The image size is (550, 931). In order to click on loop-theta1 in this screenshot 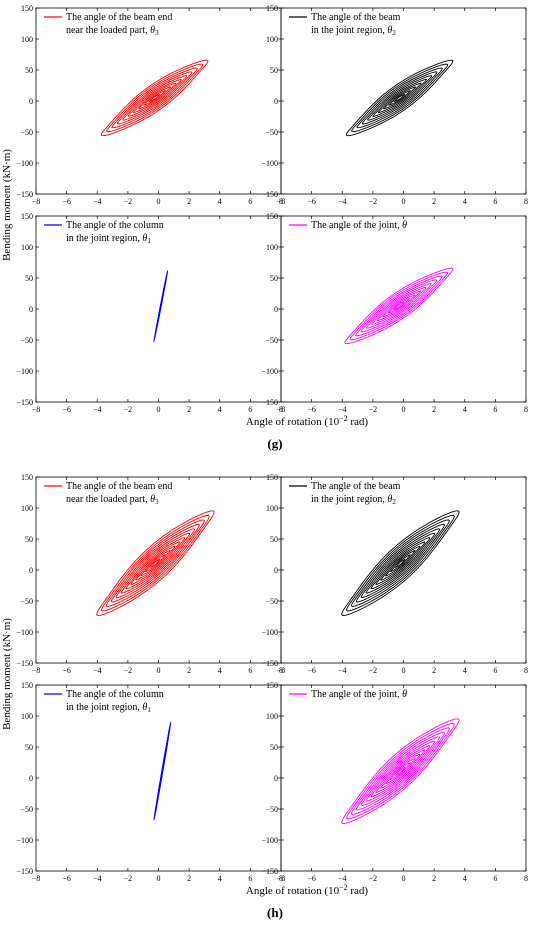, I will do `click(162, 771)`.